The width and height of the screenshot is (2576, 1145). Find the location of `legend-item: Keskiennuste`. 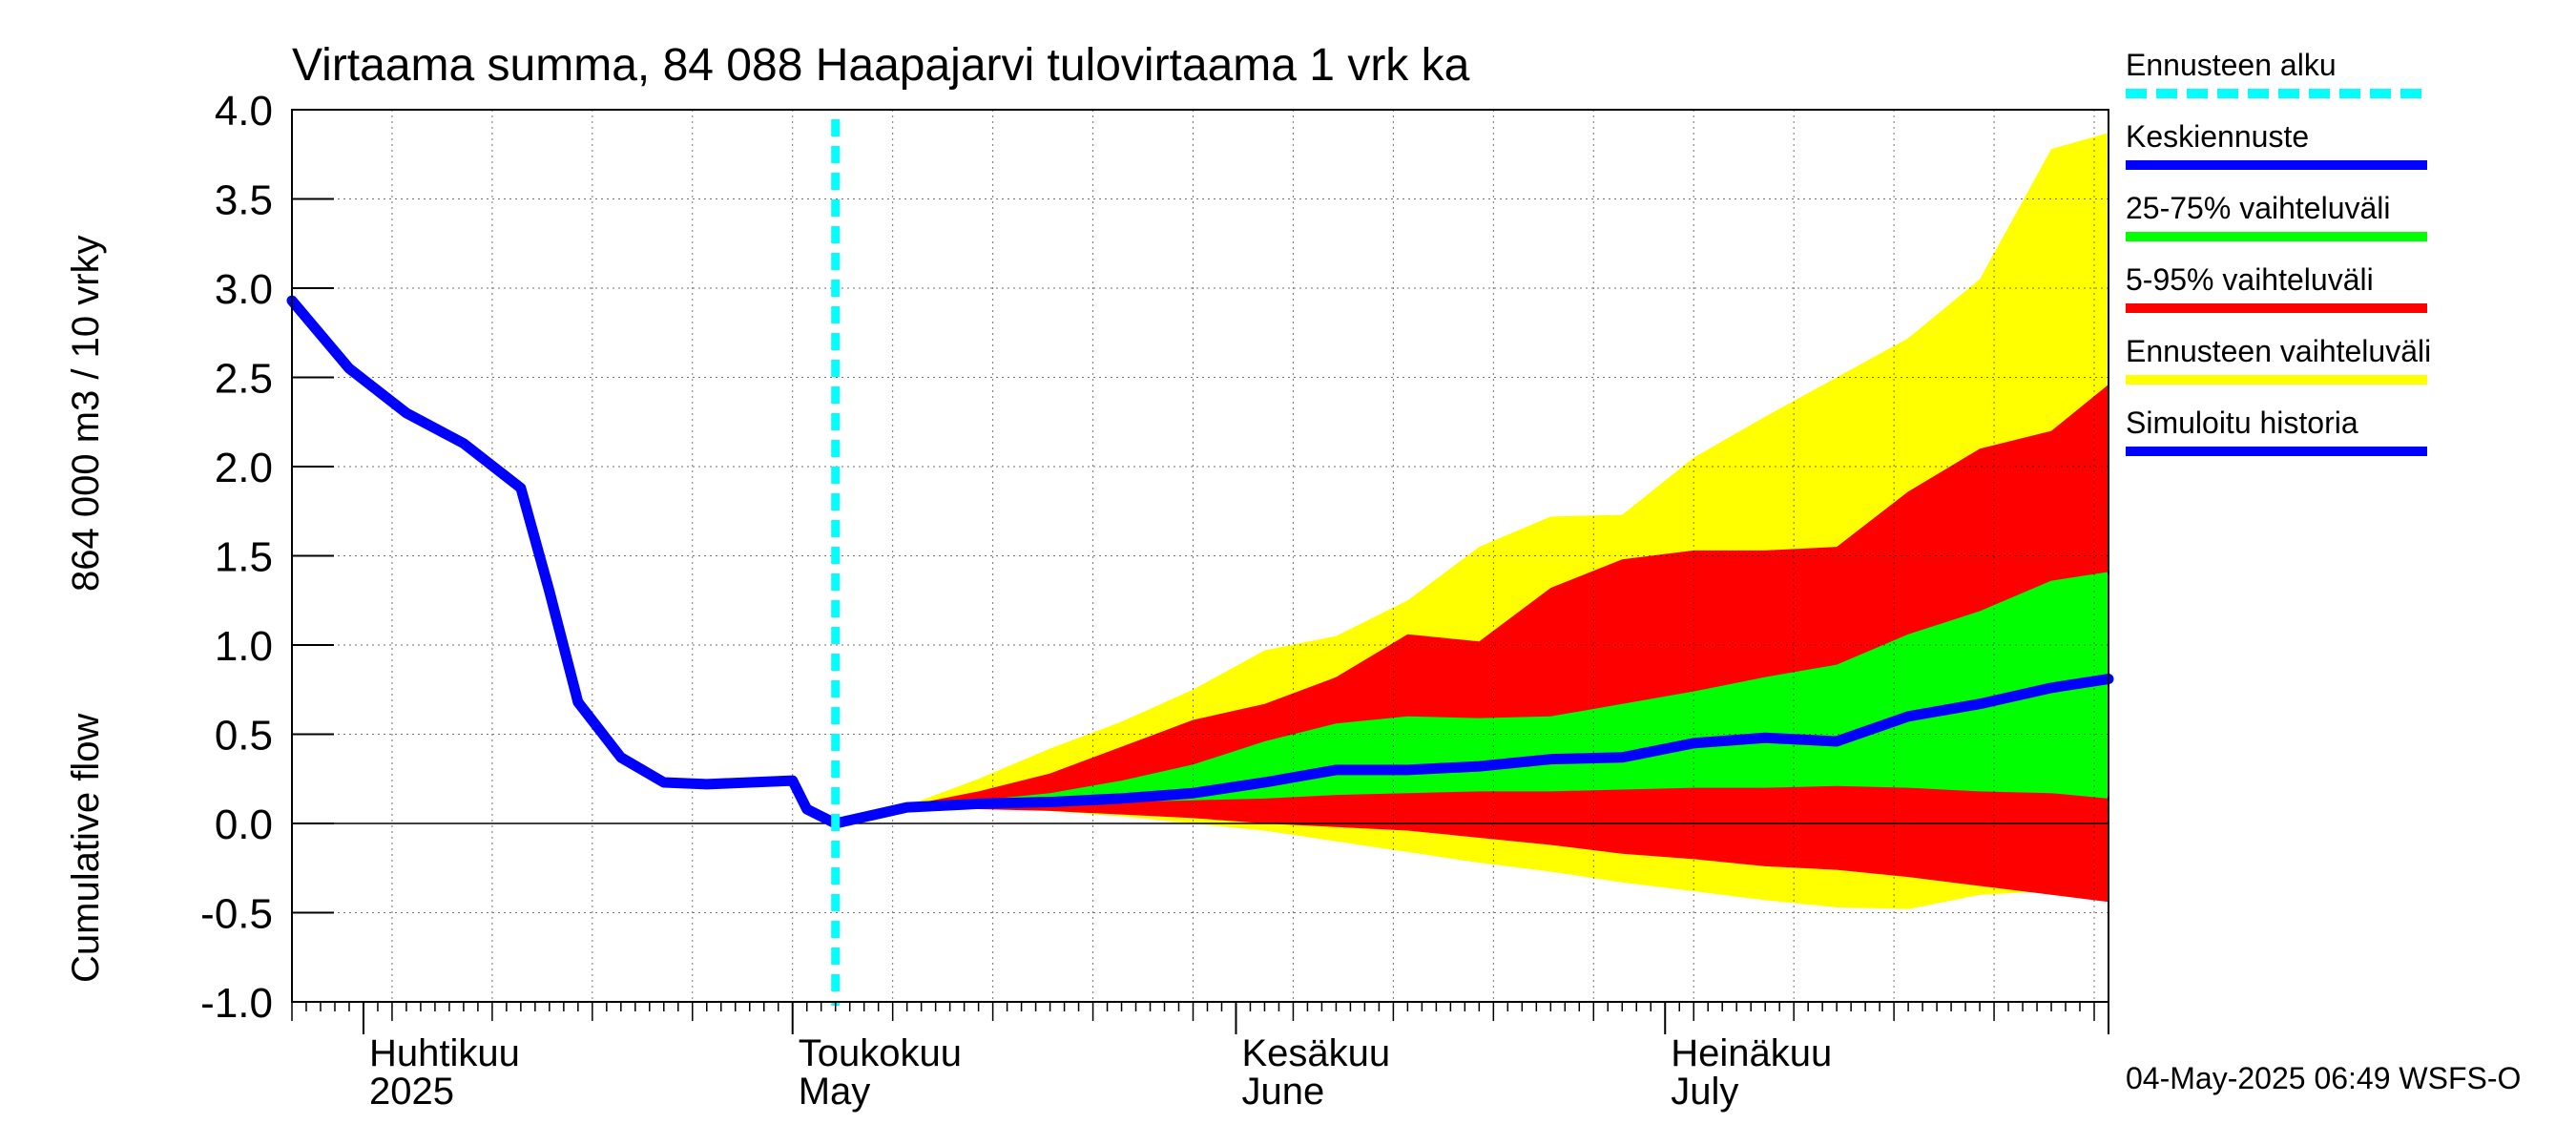

legend-item: Keskiennuste is located at coordinates (2278, 155).